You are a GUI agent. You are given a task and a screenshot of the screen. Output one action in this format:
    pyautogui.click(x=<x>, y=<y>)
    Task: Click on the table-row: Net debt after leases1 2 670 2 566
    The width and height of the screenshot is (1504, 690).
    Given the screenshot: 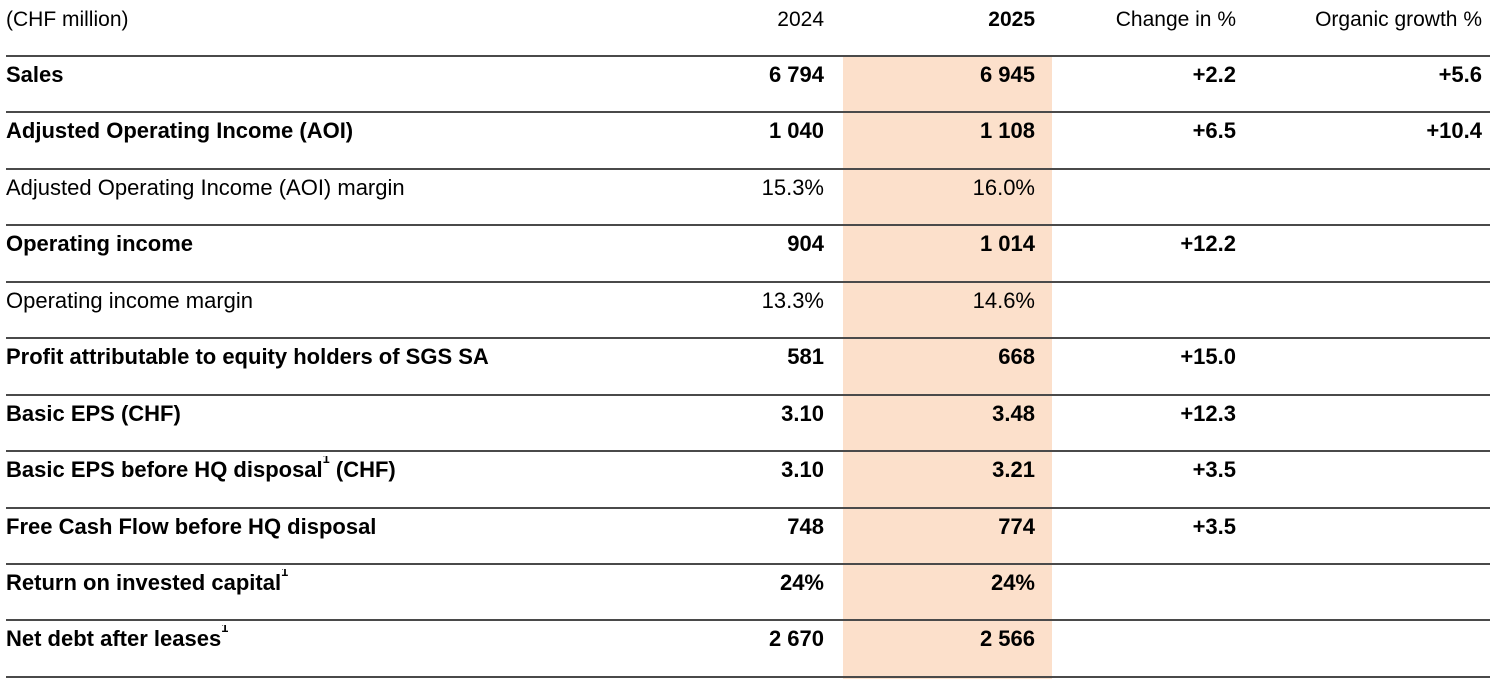 What is the action you would take?
    pyautogui.click(x=748, y=647)
    